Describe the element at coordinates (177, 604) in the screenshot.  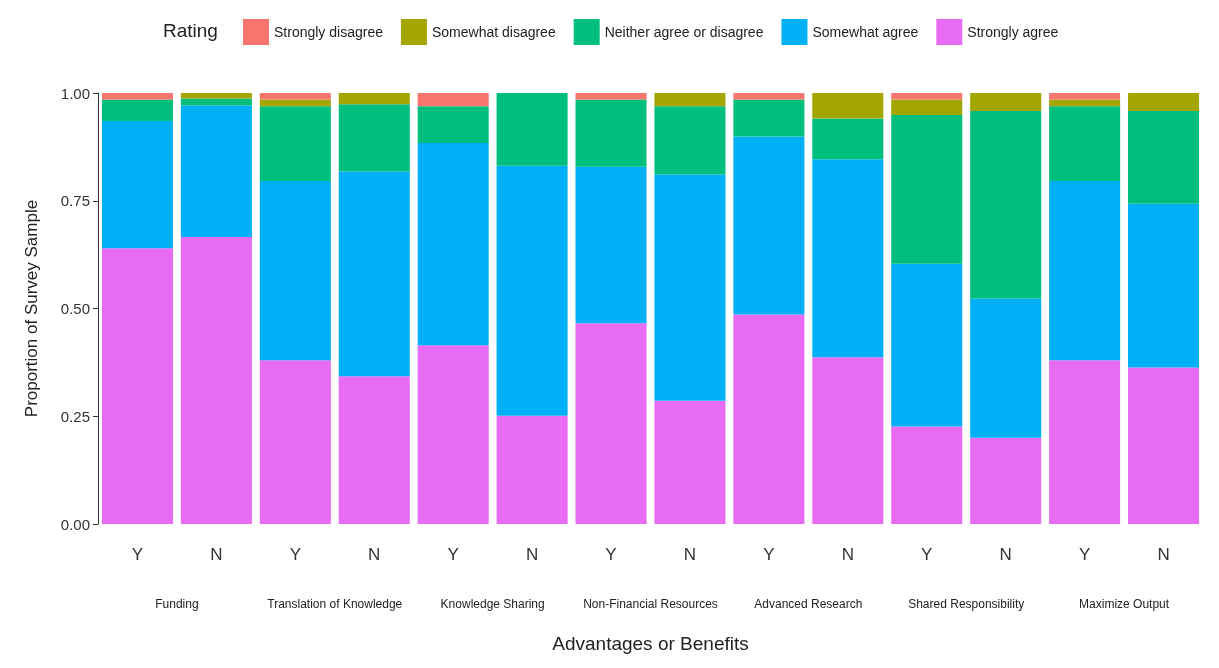
I see `text: Funding` at that location.